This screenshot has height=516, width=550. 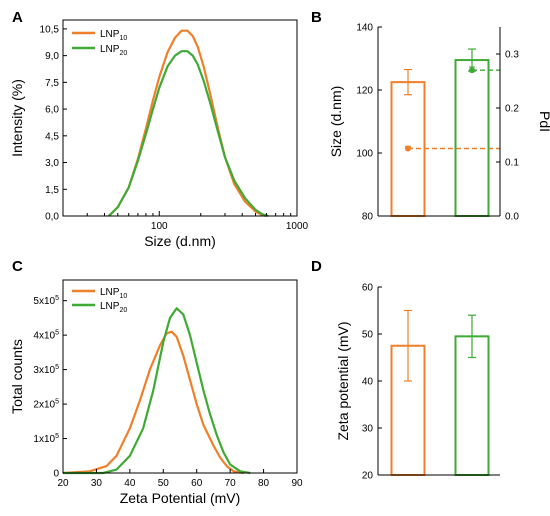 What do you see at coordinates (56, 474) in the screenshot?
I see `y-tick-label-c: 0` at bounding box center [56, 474].